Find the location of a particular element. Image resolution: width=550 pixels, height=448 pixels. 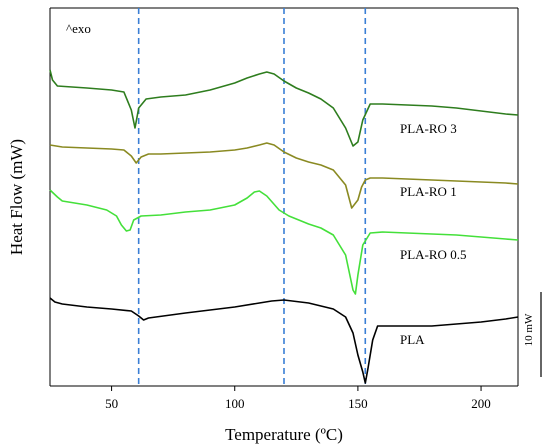

x-axis-label: Temperature (ºC) is located at coordinates (284, 434).